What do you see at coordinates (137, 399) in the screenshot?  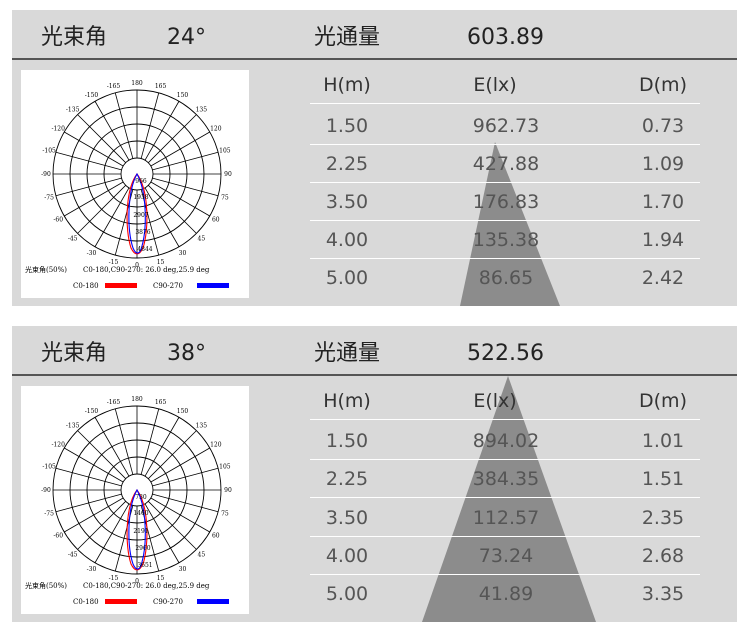 I see `angle-label: 180` at bounding box center [137, 399].